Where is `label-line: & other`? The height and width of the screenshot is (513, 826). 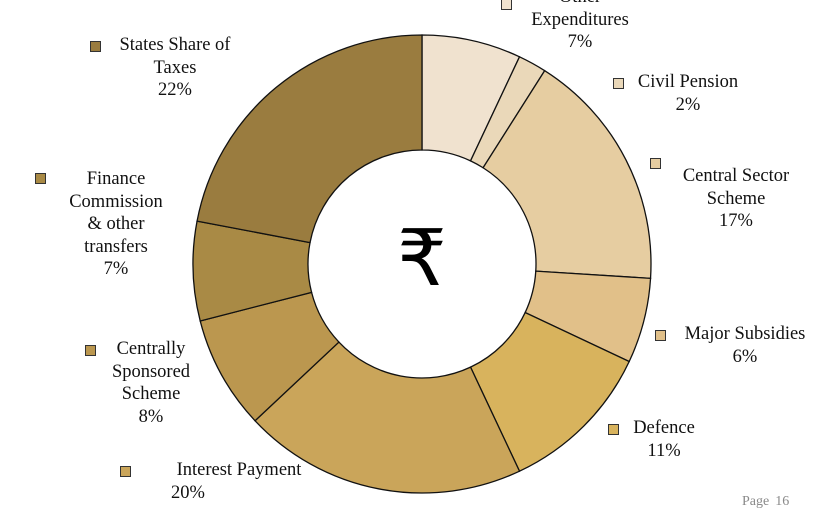 label-line: & other is located at coordinates (116, 224).